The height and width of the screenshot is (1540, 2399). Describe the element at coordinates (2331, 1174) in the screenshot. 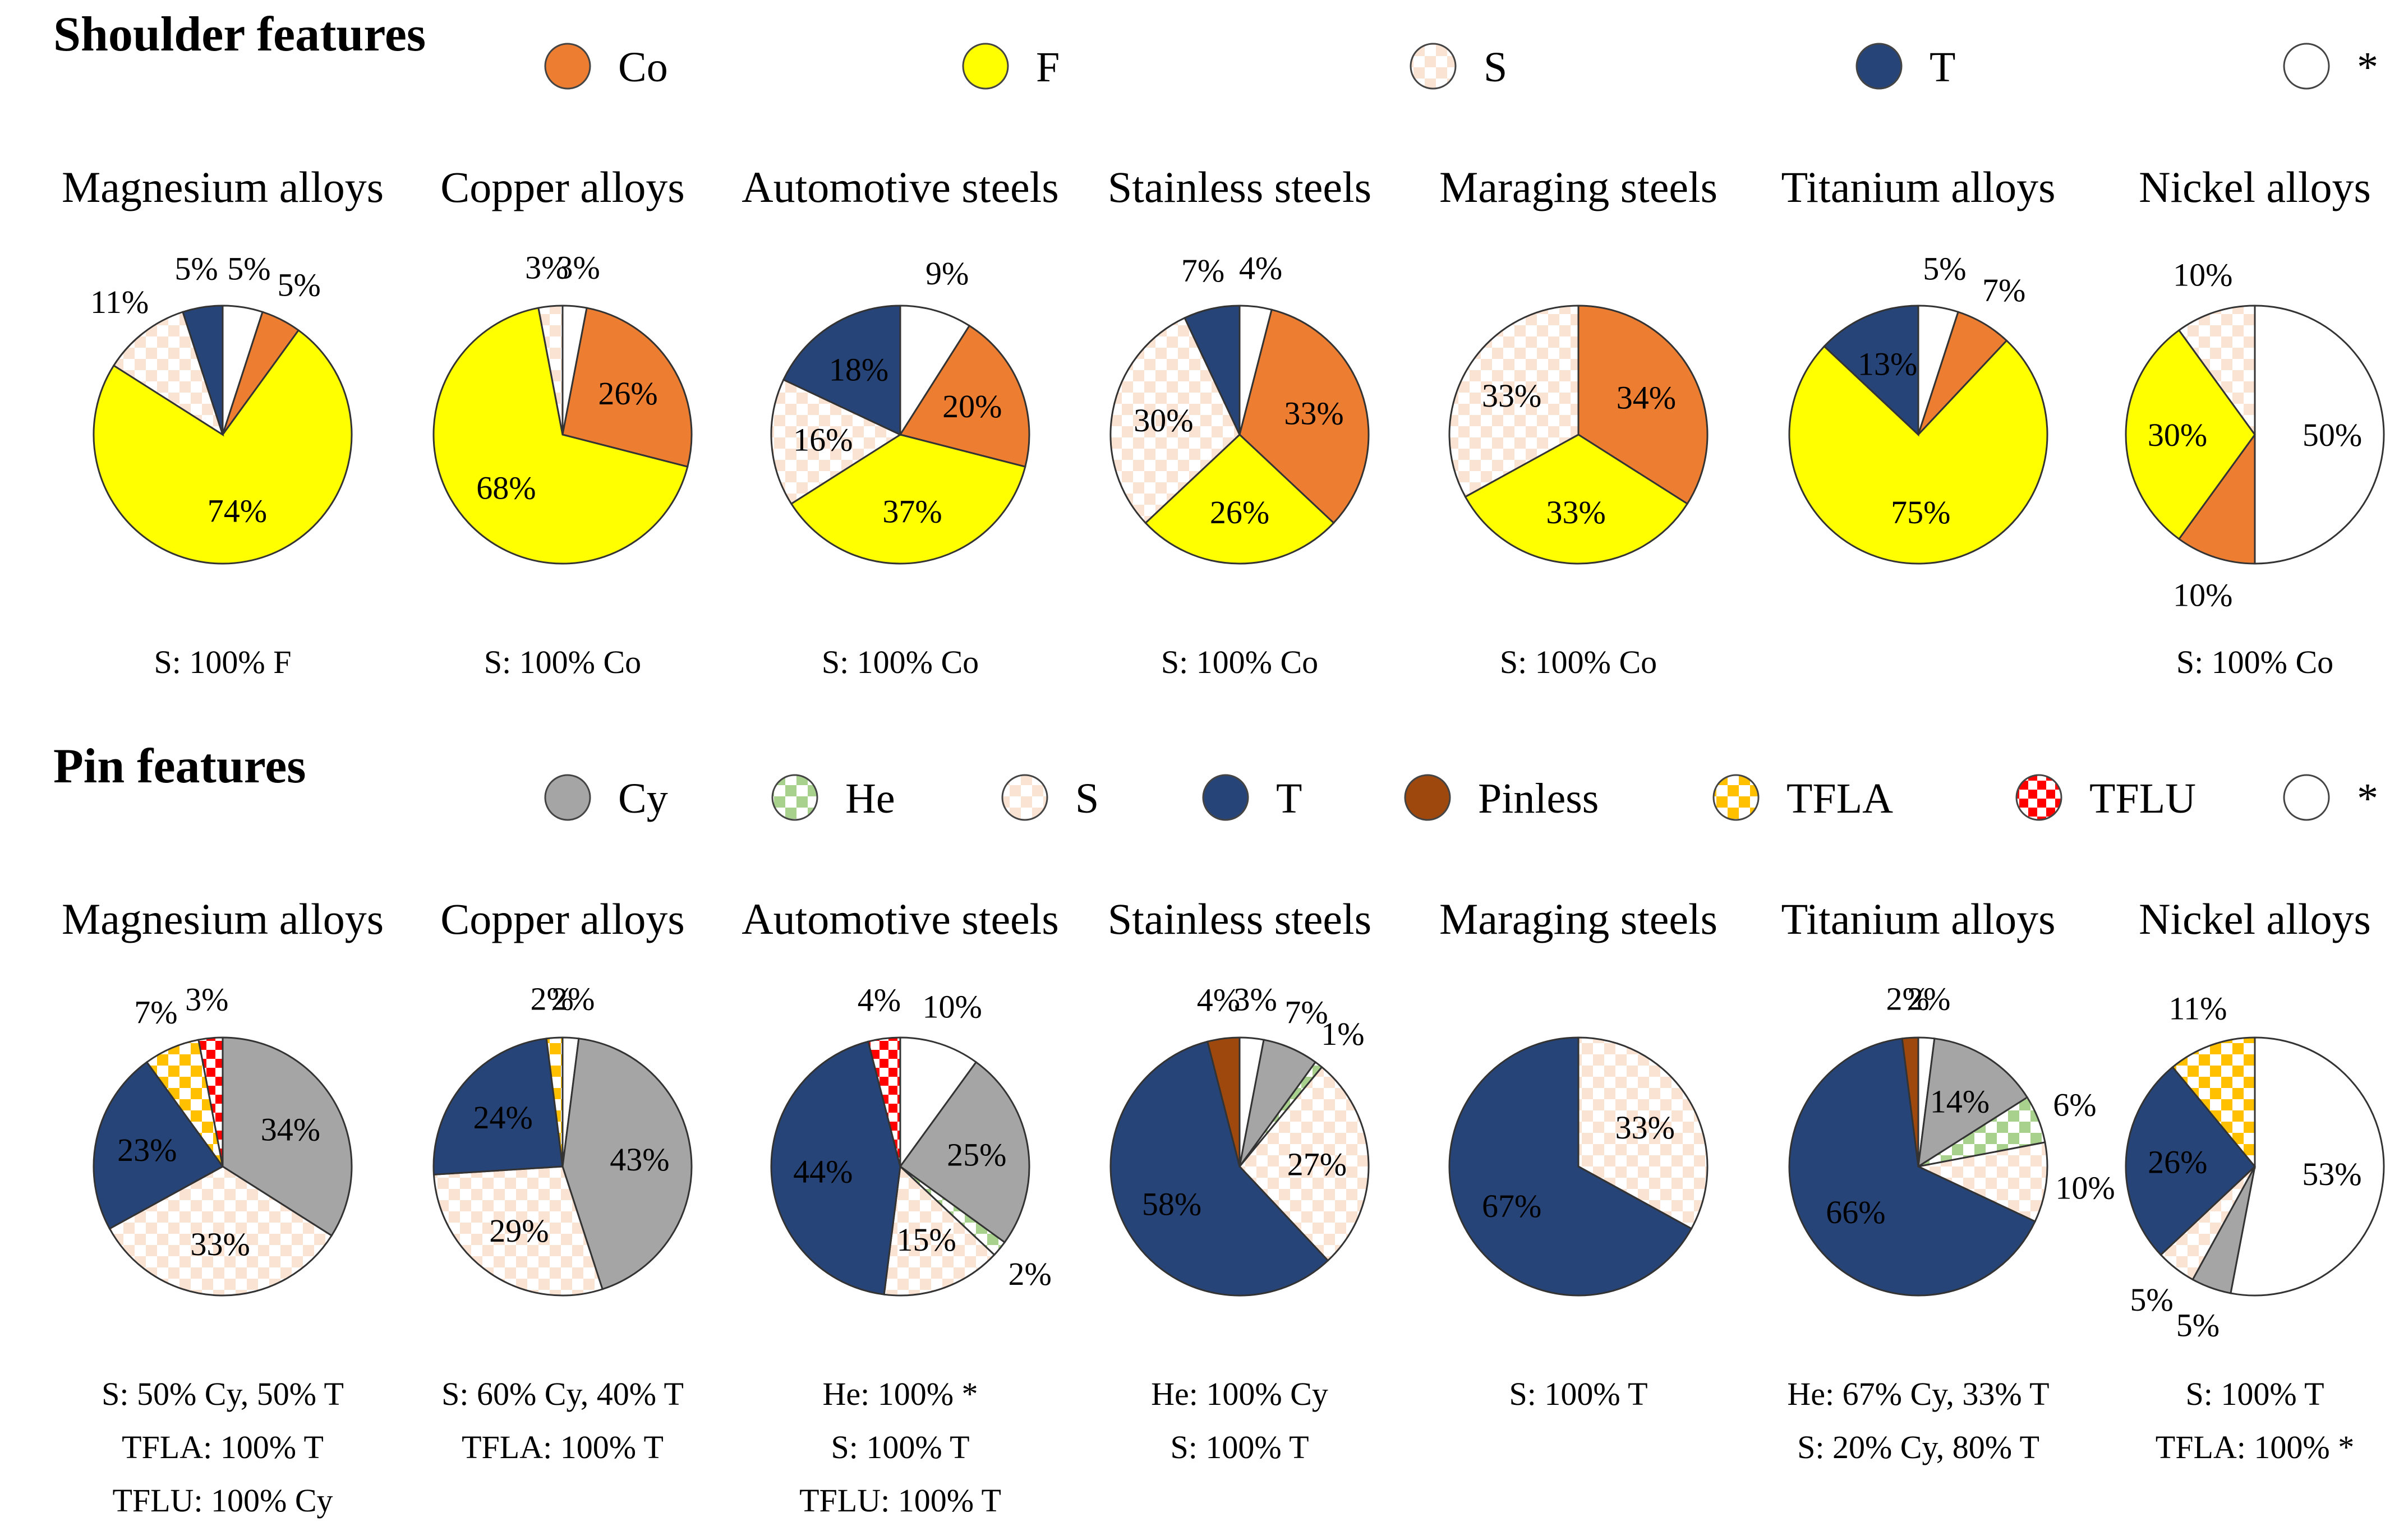

I see `pie-label: 53%` at that location.